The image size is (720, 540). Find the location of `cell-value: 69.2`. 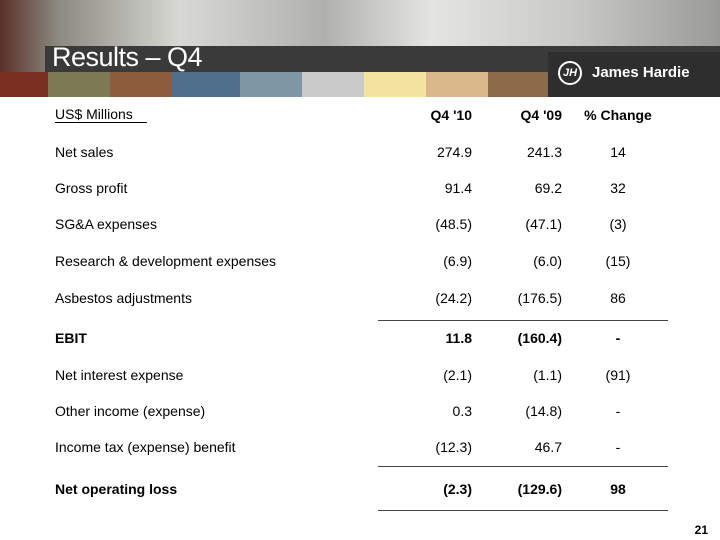

cell-value: 69.2 is located at coordinates (548, 188).